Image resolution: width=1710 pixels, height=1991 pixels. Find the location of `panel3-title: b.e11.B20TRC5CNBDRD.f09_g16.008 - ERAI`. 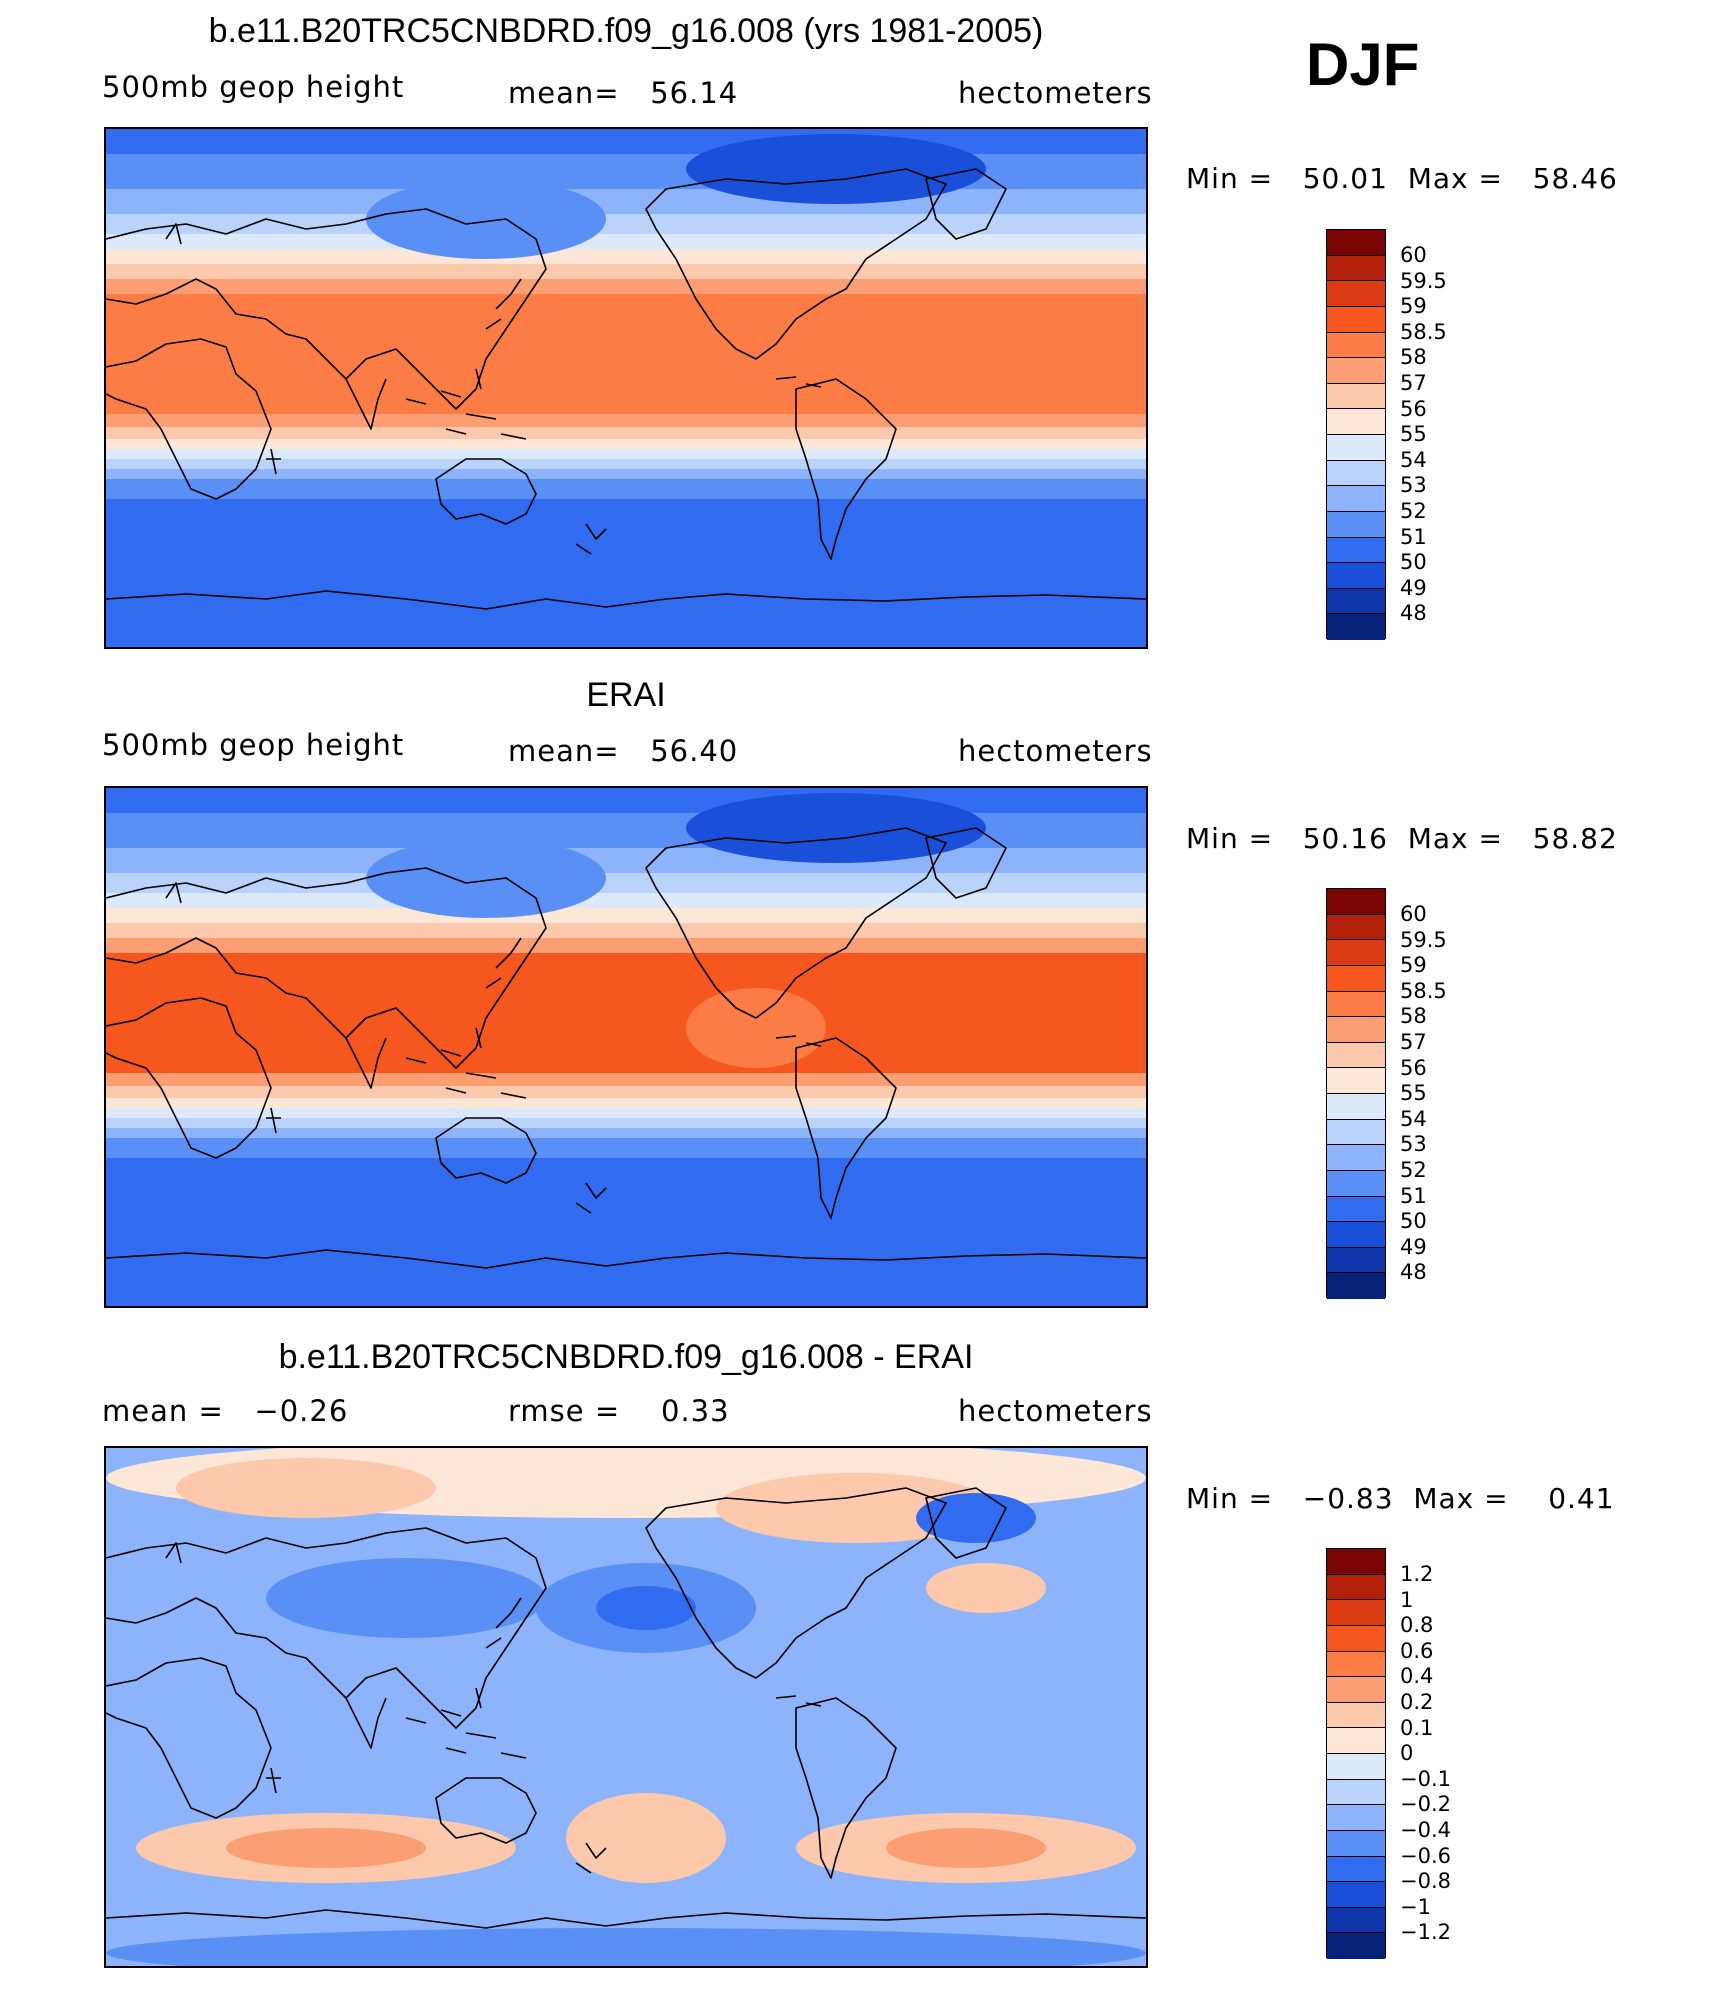

panel3-title: b.e11.B20TRC5CNBDRD.f09_g16.008 - ERAI is located at coordinates (626, 1357).